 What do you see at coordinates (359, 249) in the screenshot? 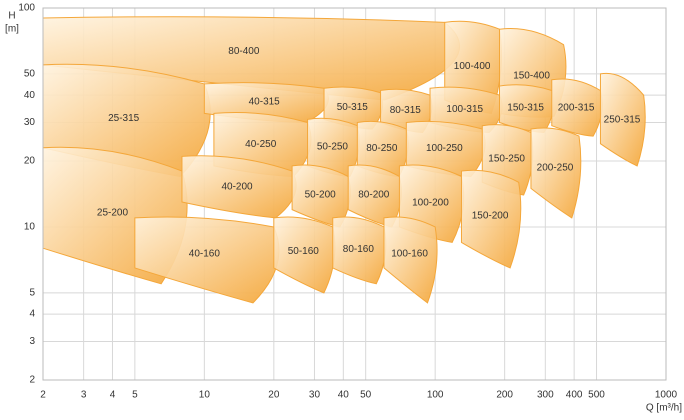
I see `region-label: 80-160` at bounding box center [359, 249].